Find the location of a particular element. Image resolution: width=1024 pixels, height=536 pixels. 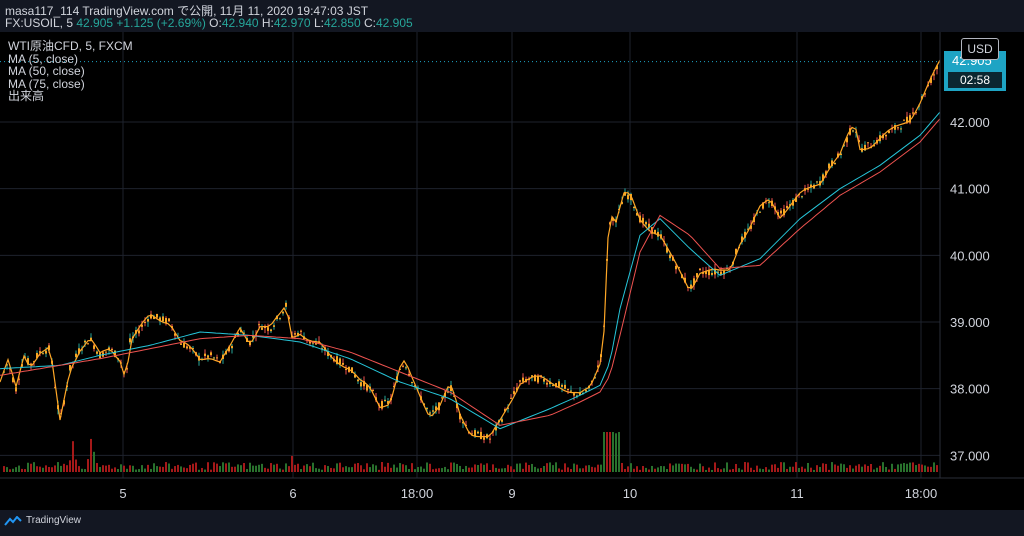

price-axis: 37.000 38.000 39.000 40.000 41.000 42.000 is located at coordinates (970, 289).